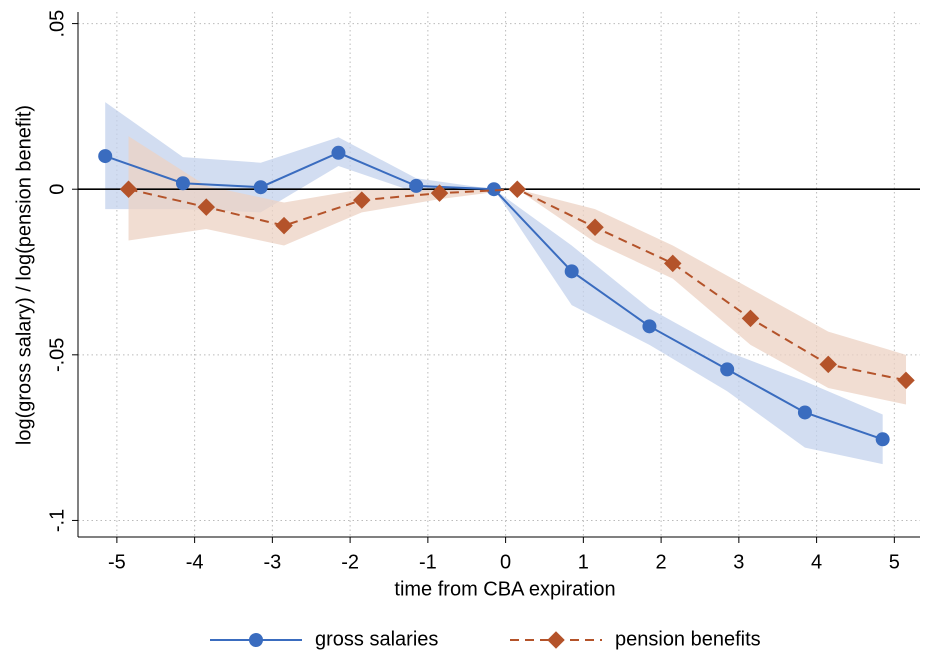 Image resolution: width=928 pixels, height=659 pixels. I want to click on x-axis-label: time from CBA expiration, so click(504, 589).